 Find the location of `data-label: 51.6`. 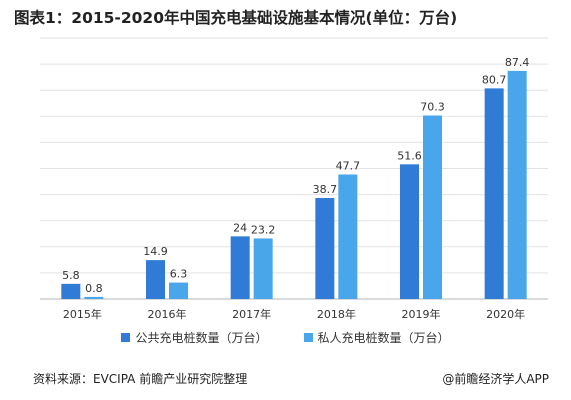

data-label: 51.6 is located at coordinates (409, 155).